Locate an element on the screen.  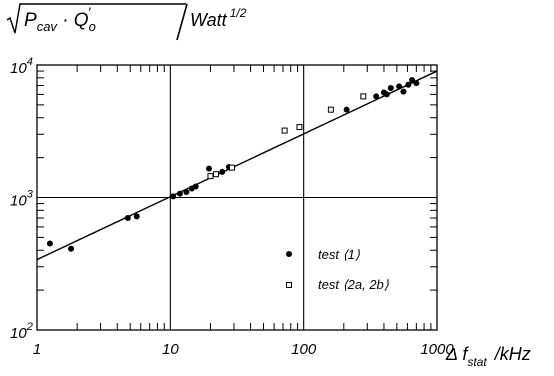
y-axis-unit: Watt 1/2 is located at coordinates (218, 18).